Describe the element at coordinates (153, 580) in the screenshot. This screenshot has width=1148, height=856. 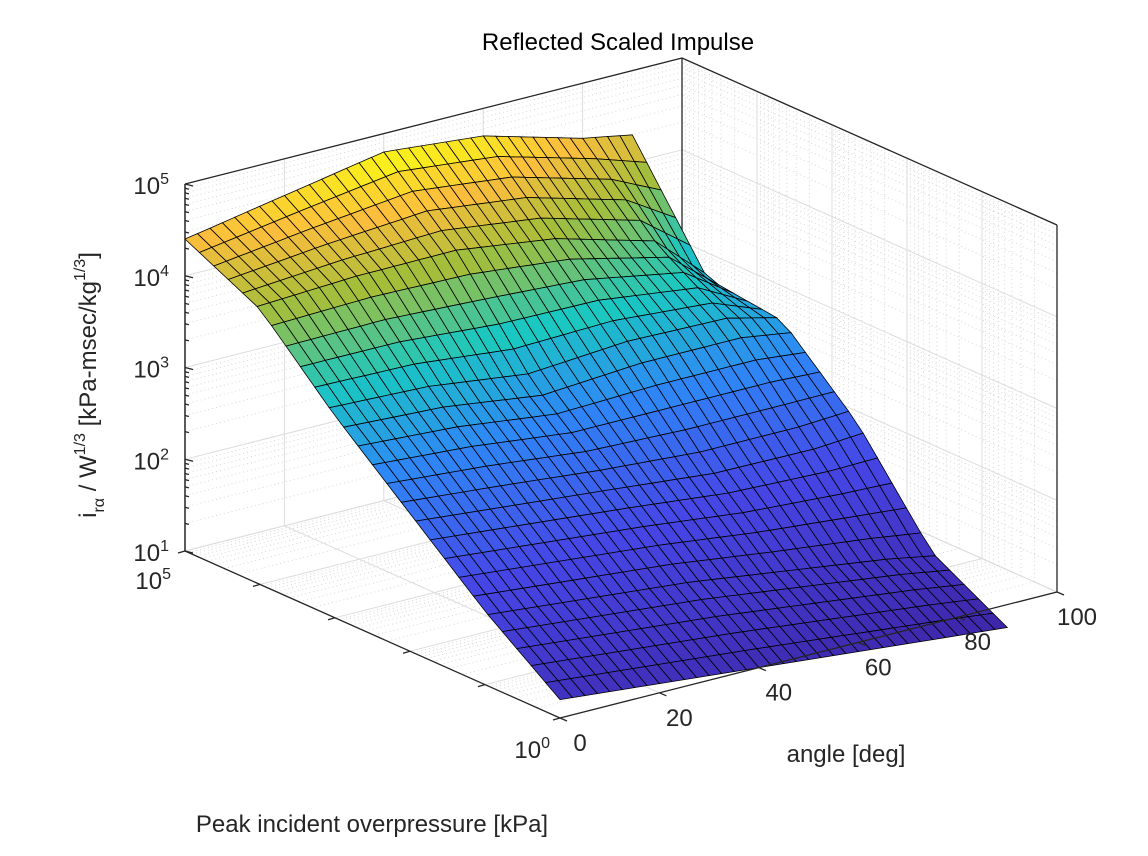
I see `y-tick-label: 10⁵` at that location.